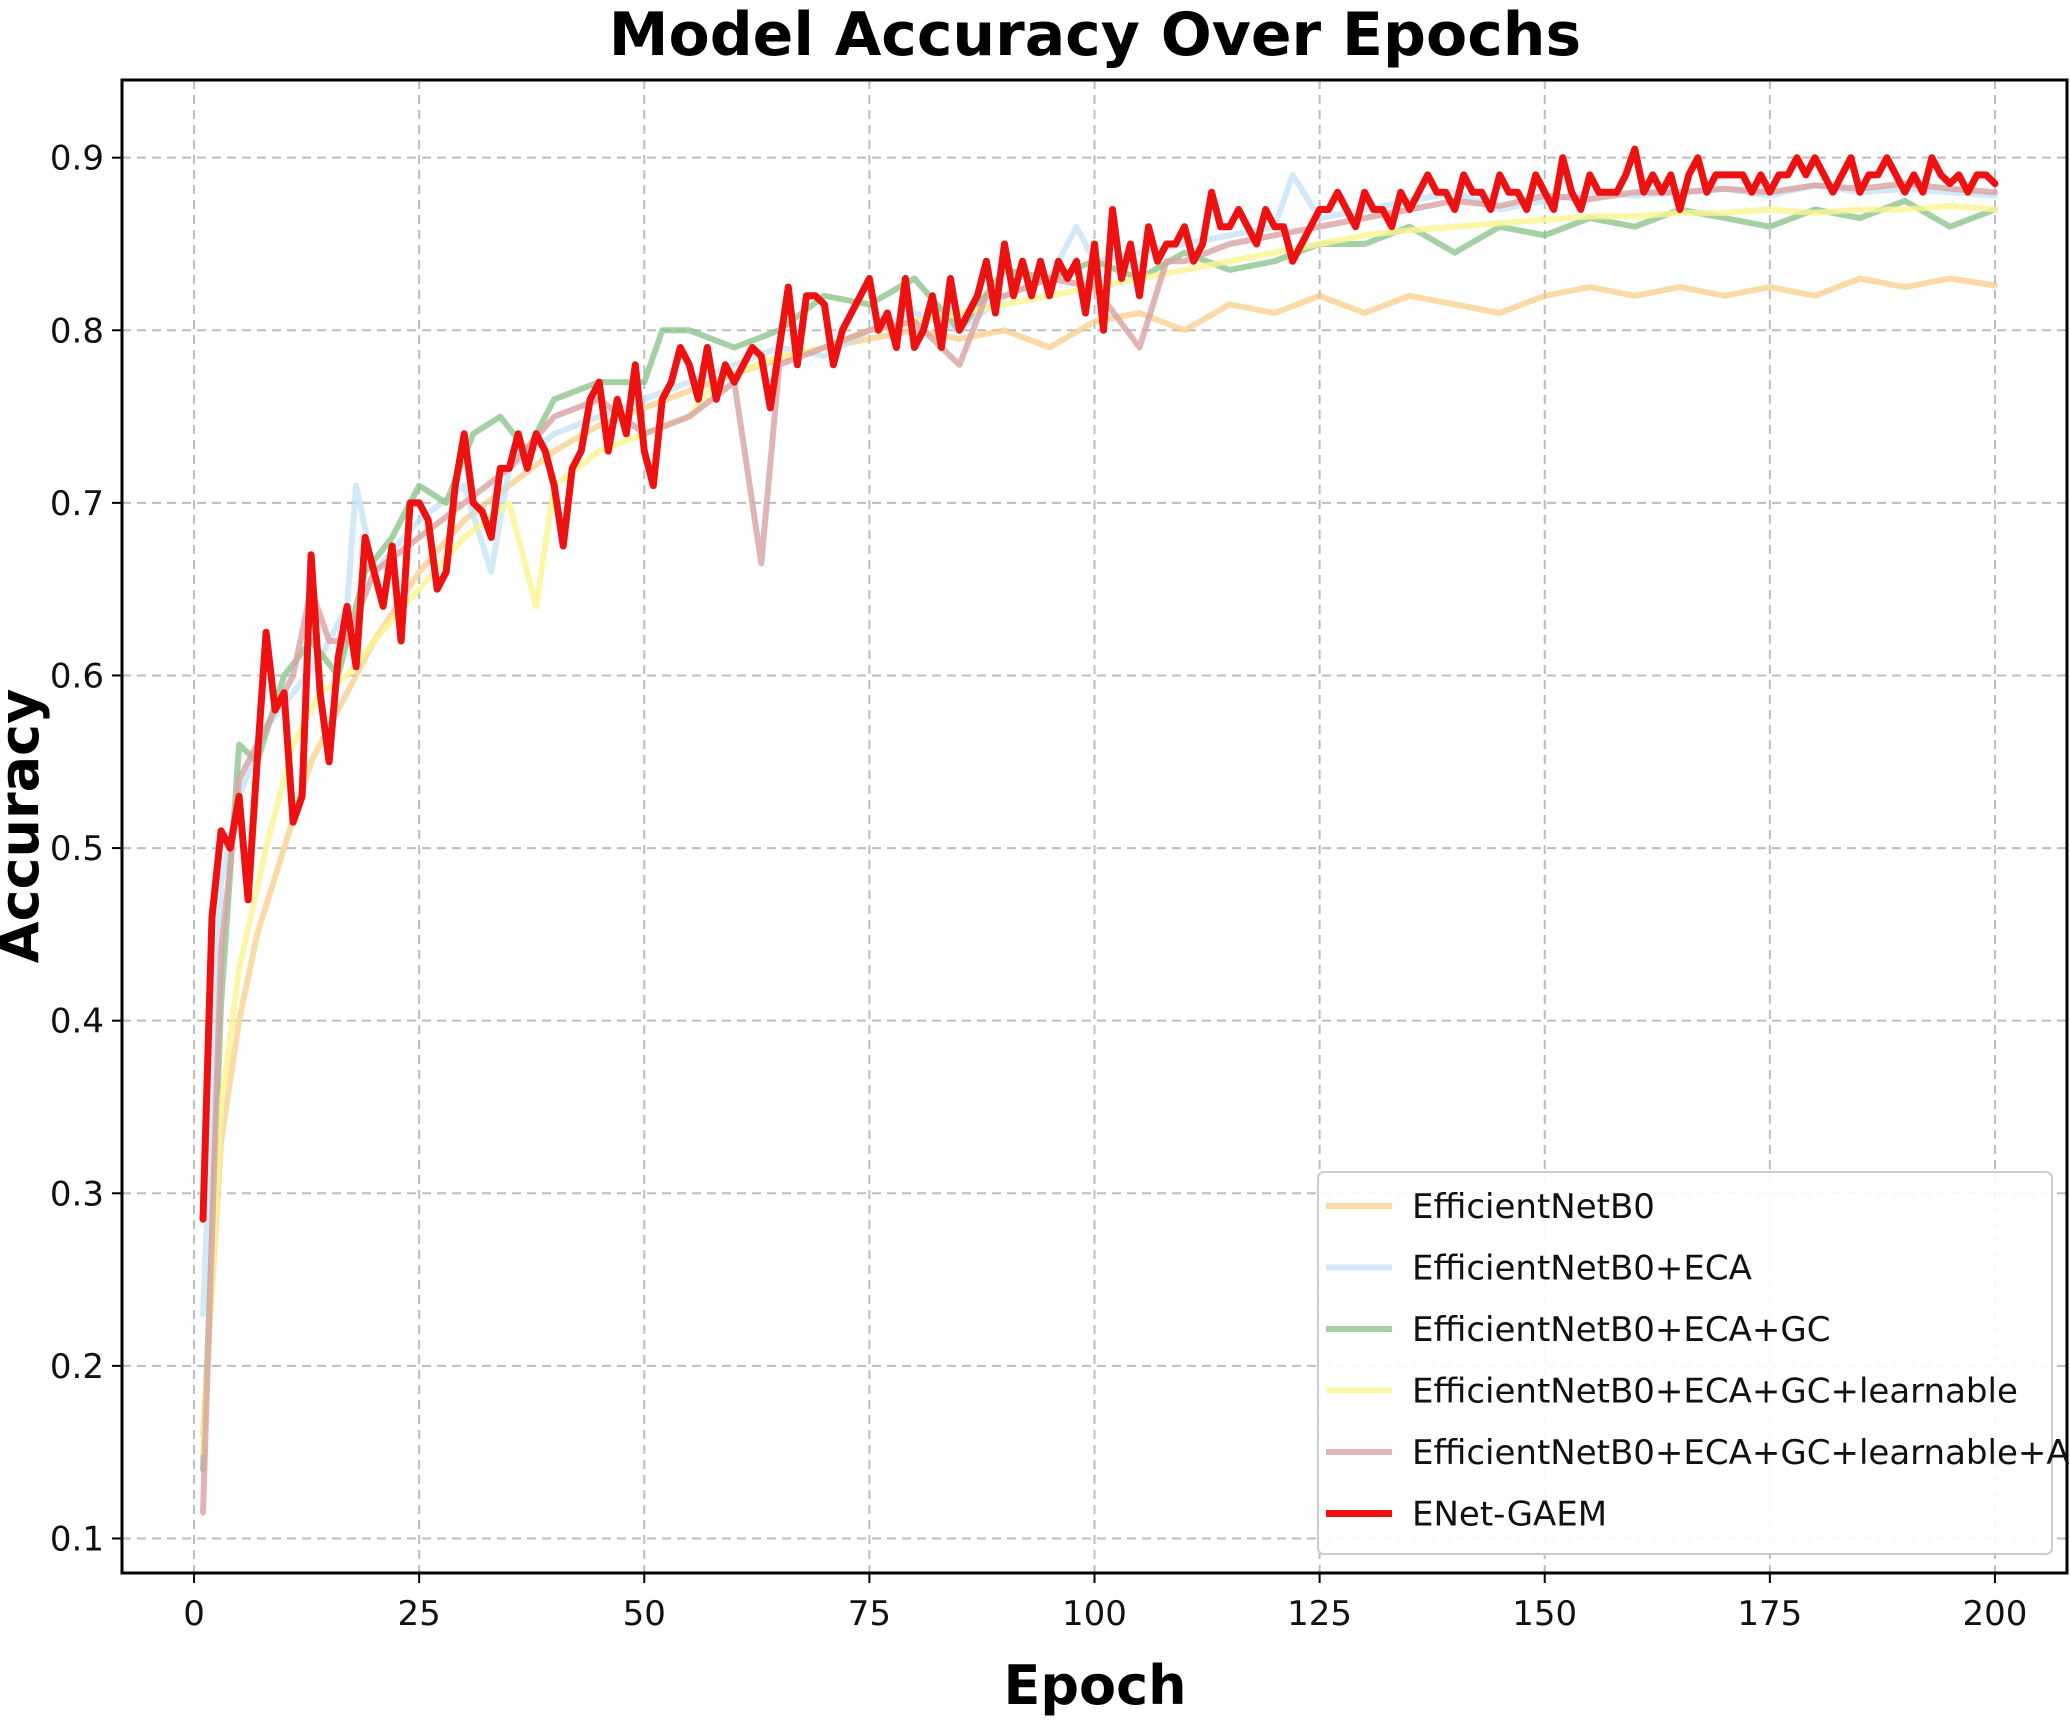 Image resolution: width=2070 pixels, height=1731 pixels. What do you see at coordinates (1319, 1614) in the screenshot?
I see `x-tick-label: 125` at bounding box center [1319, 1614].